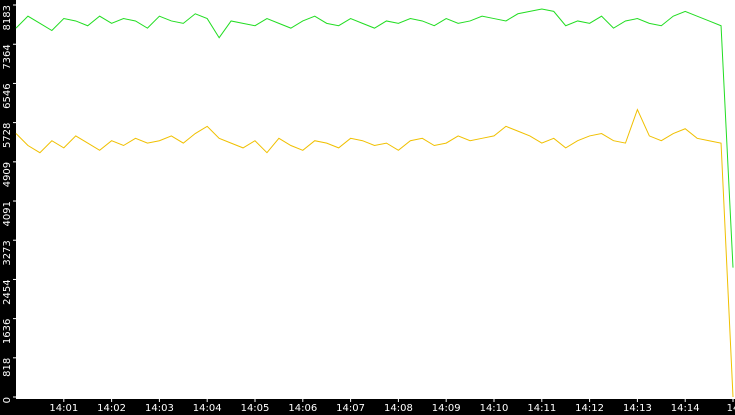 The width and height of the screenshot is (735, 415). I want to click on y-tick-label: 6546, so click(7, 95).